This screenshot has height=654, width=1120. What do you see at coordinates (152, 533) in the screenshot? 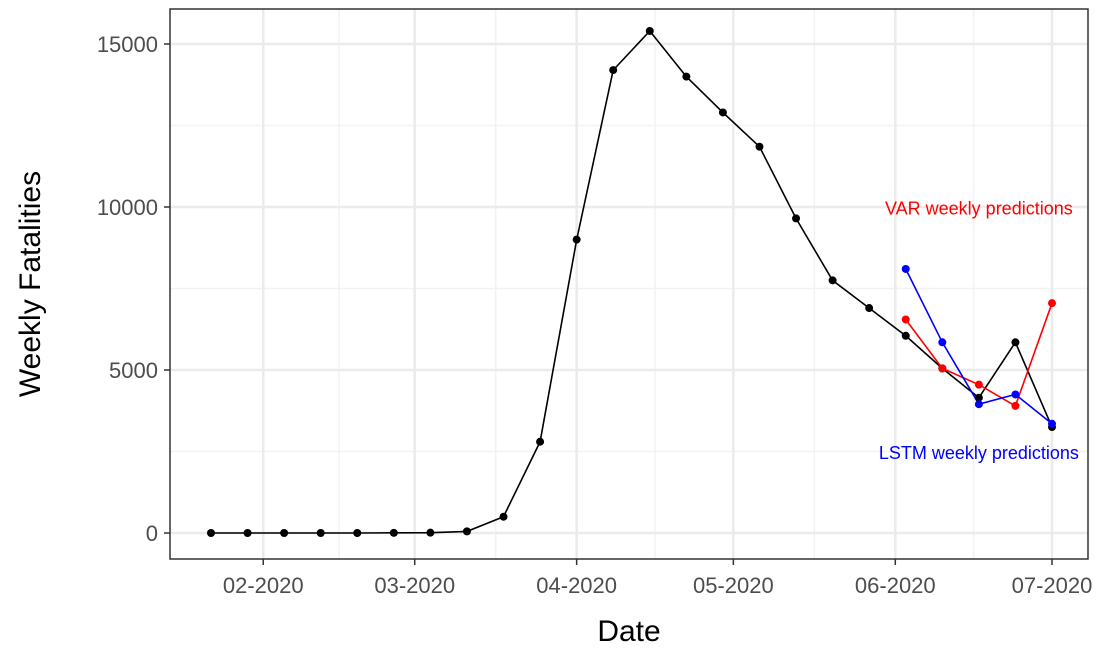
I see `y-tick-label: 0` at bounding box center [152, 533].